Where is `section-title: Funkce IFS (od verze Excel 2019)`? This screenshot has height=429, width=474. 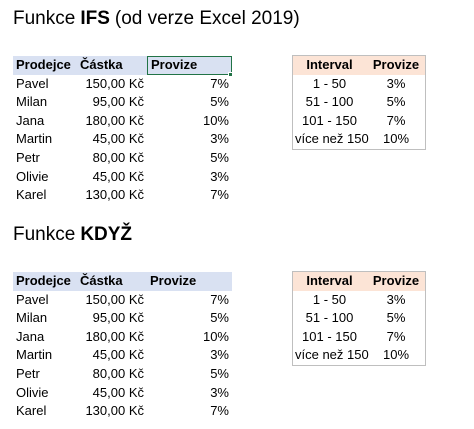 section-title: Funkce IFS (od verze Excel 2019) is located at coordinates (159, 19).